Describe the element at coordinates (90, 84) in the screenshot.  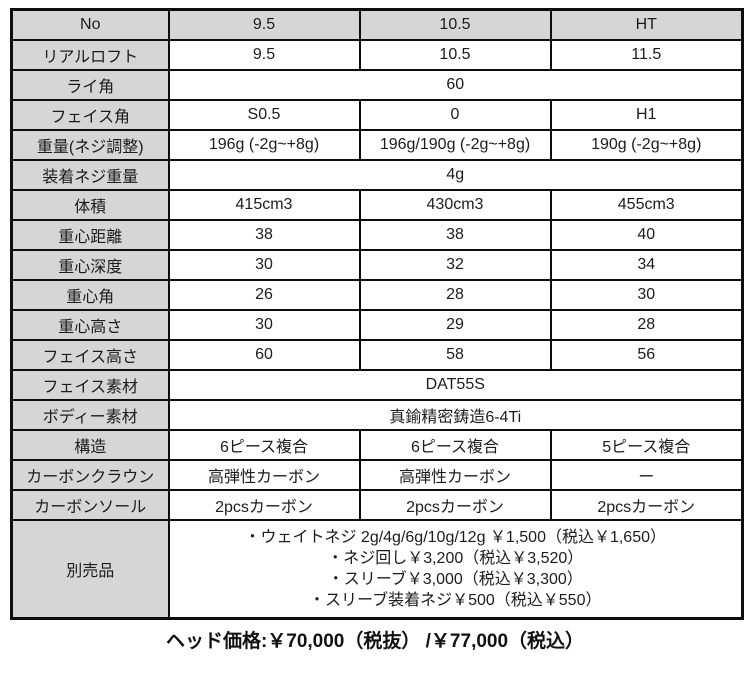
I see `row-label: ライ角` at that location.